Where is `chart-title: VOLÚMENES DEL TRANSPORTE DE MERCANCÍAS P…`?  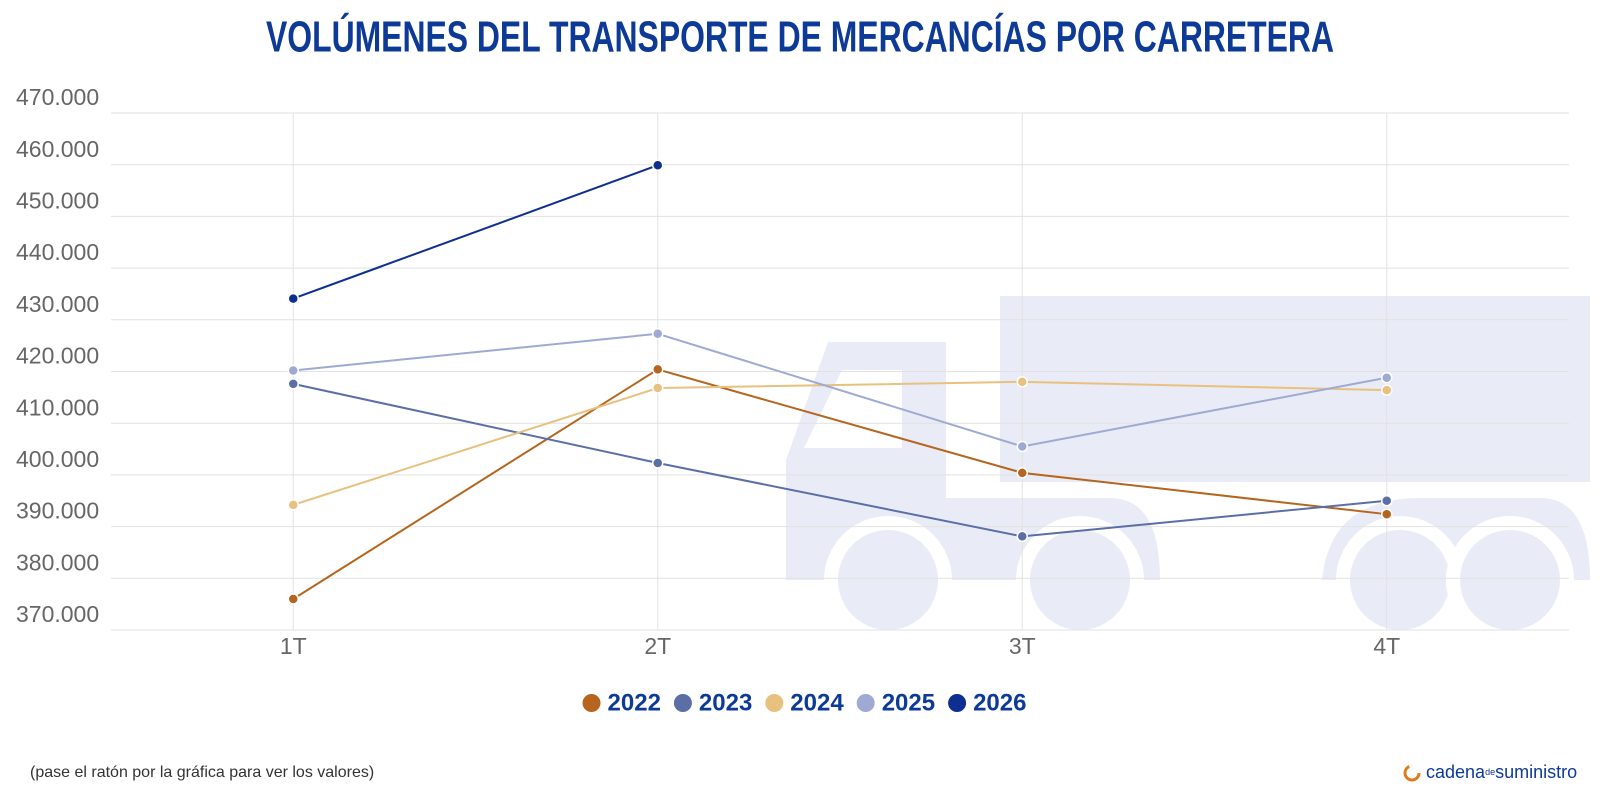 chart-title: VOLÚMENES DEL TRANSPORTE DE MERCANCÍAS P… is located at coordinates (800, 37).